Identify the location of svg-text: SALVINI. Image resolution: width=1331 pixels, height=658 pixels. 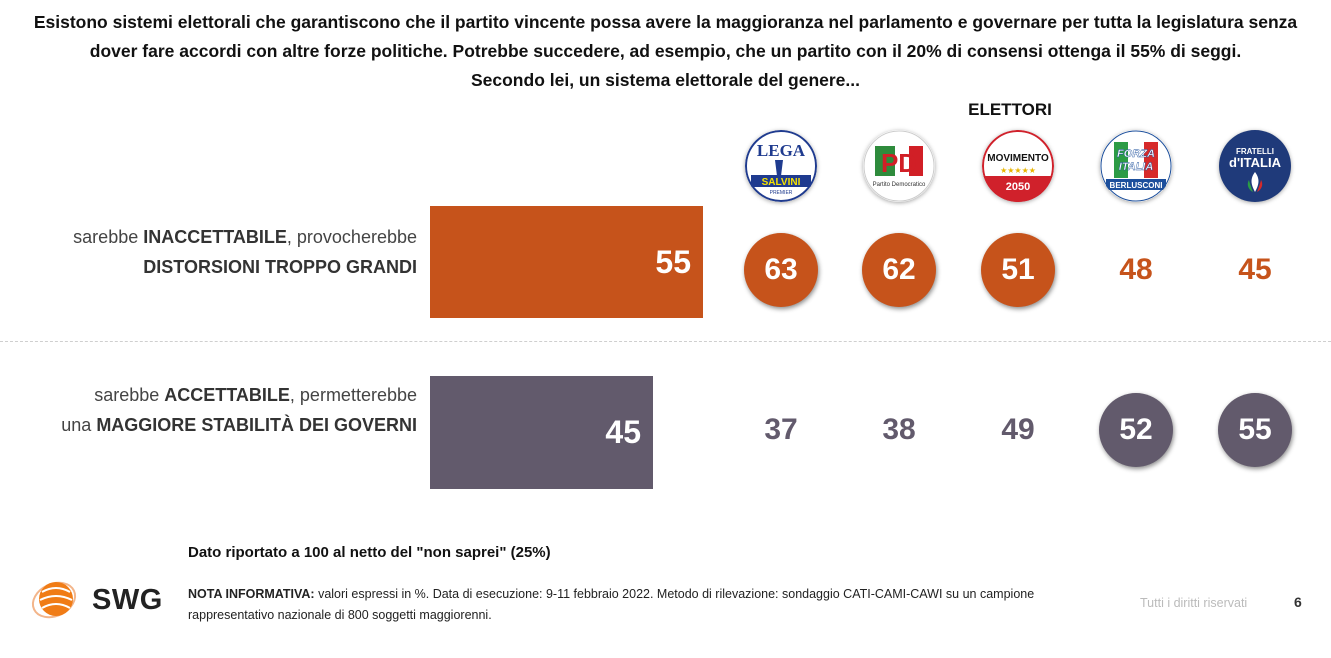
(781, 182).